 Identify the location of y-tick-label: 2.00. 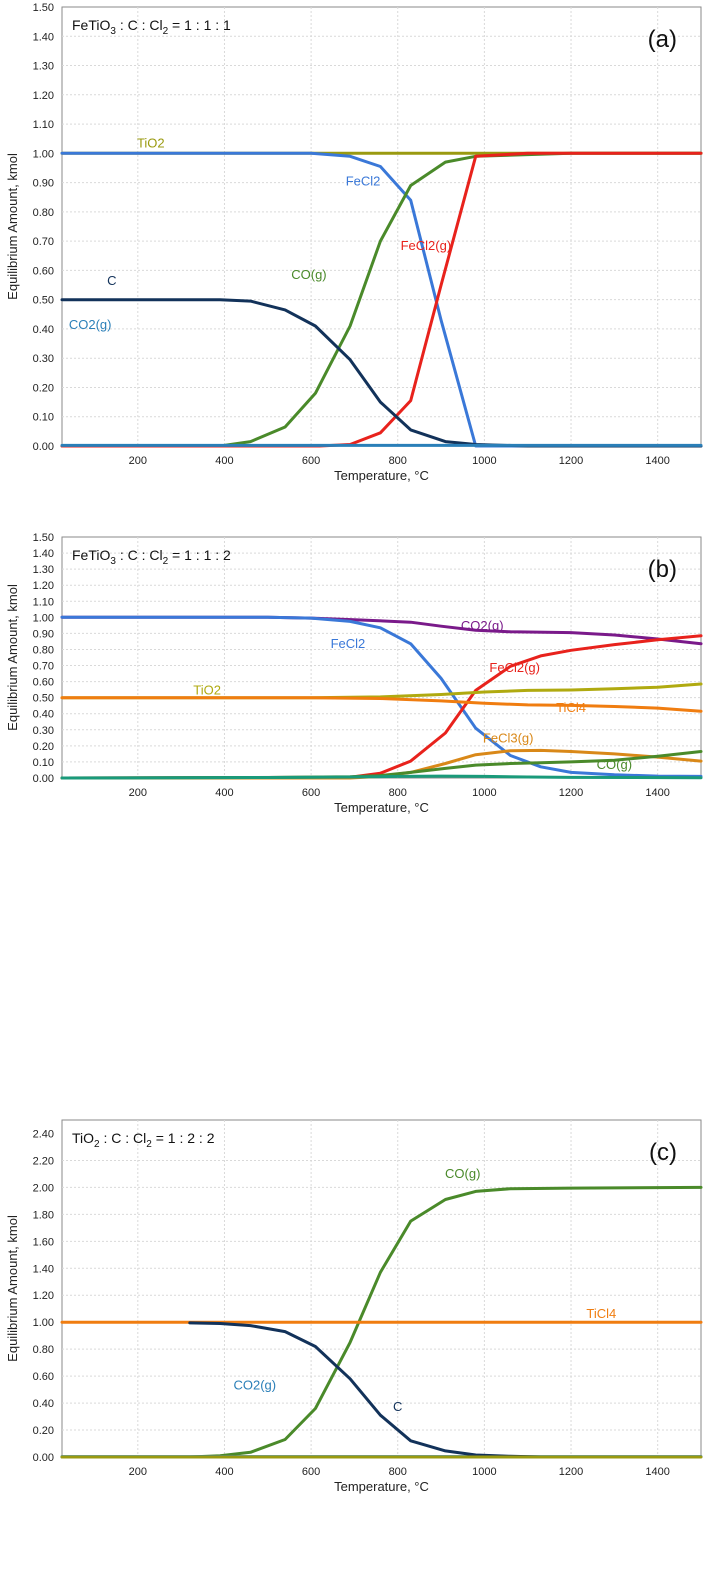
(43, 1188).